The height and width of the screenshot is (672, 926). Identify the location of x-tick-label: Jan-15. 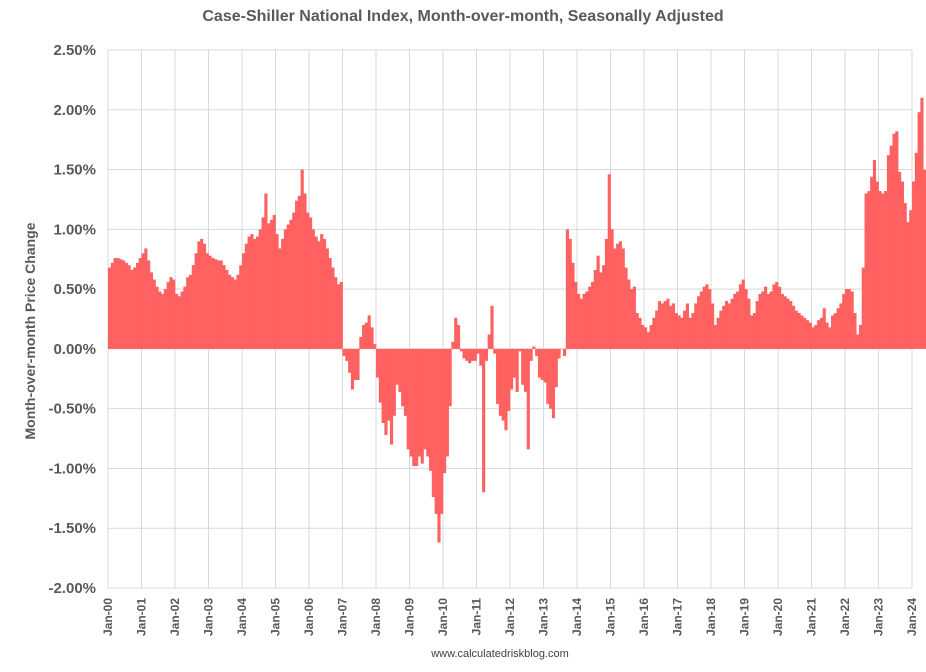
(611, 617).